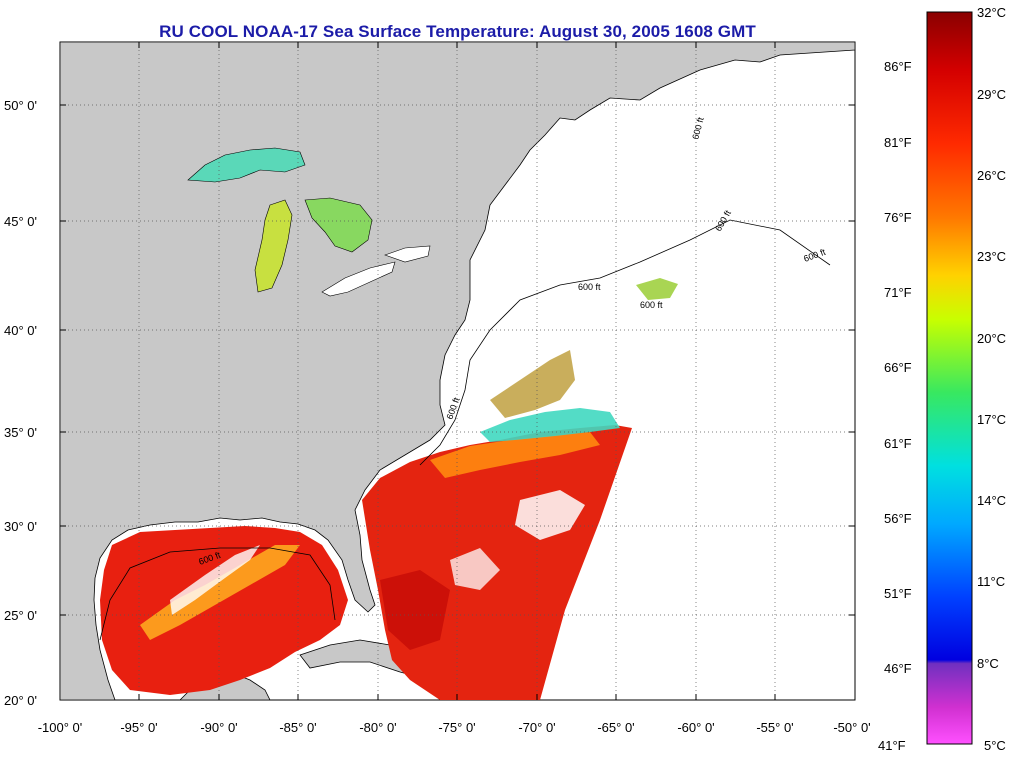 This screenshot has width=1016, height=761. Describe the element at coordinates (892, 745) in the screenshot. I see `fahrenheit-label: 41°F` at that location.